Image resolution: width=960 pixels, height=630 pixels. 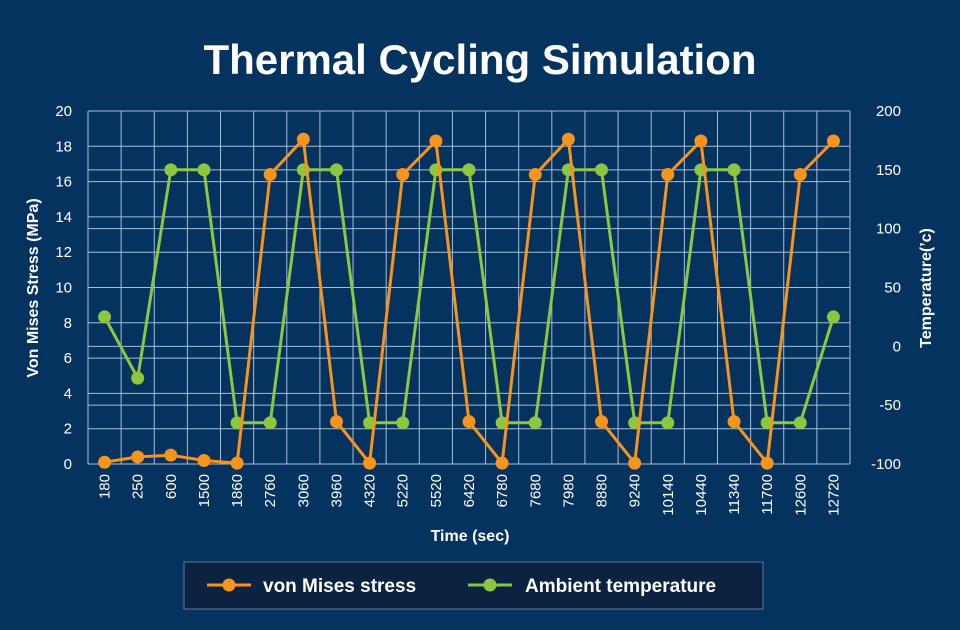 What do you see at coordinates (171, 486) in the screenshot?
I see `x-tick-label: 600` at bounding box center [171, 486].